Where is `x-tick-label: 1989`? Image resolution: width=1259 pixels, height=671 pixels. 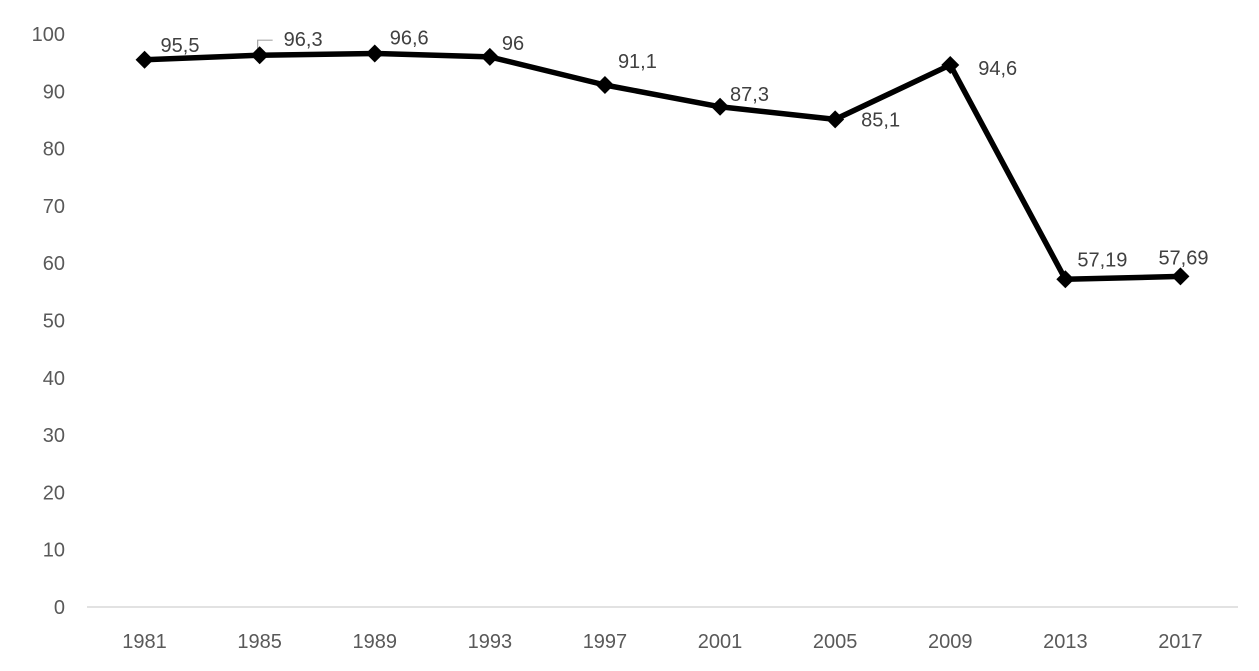
x-tick-label: 1989 is located at coordinates (375, 642).